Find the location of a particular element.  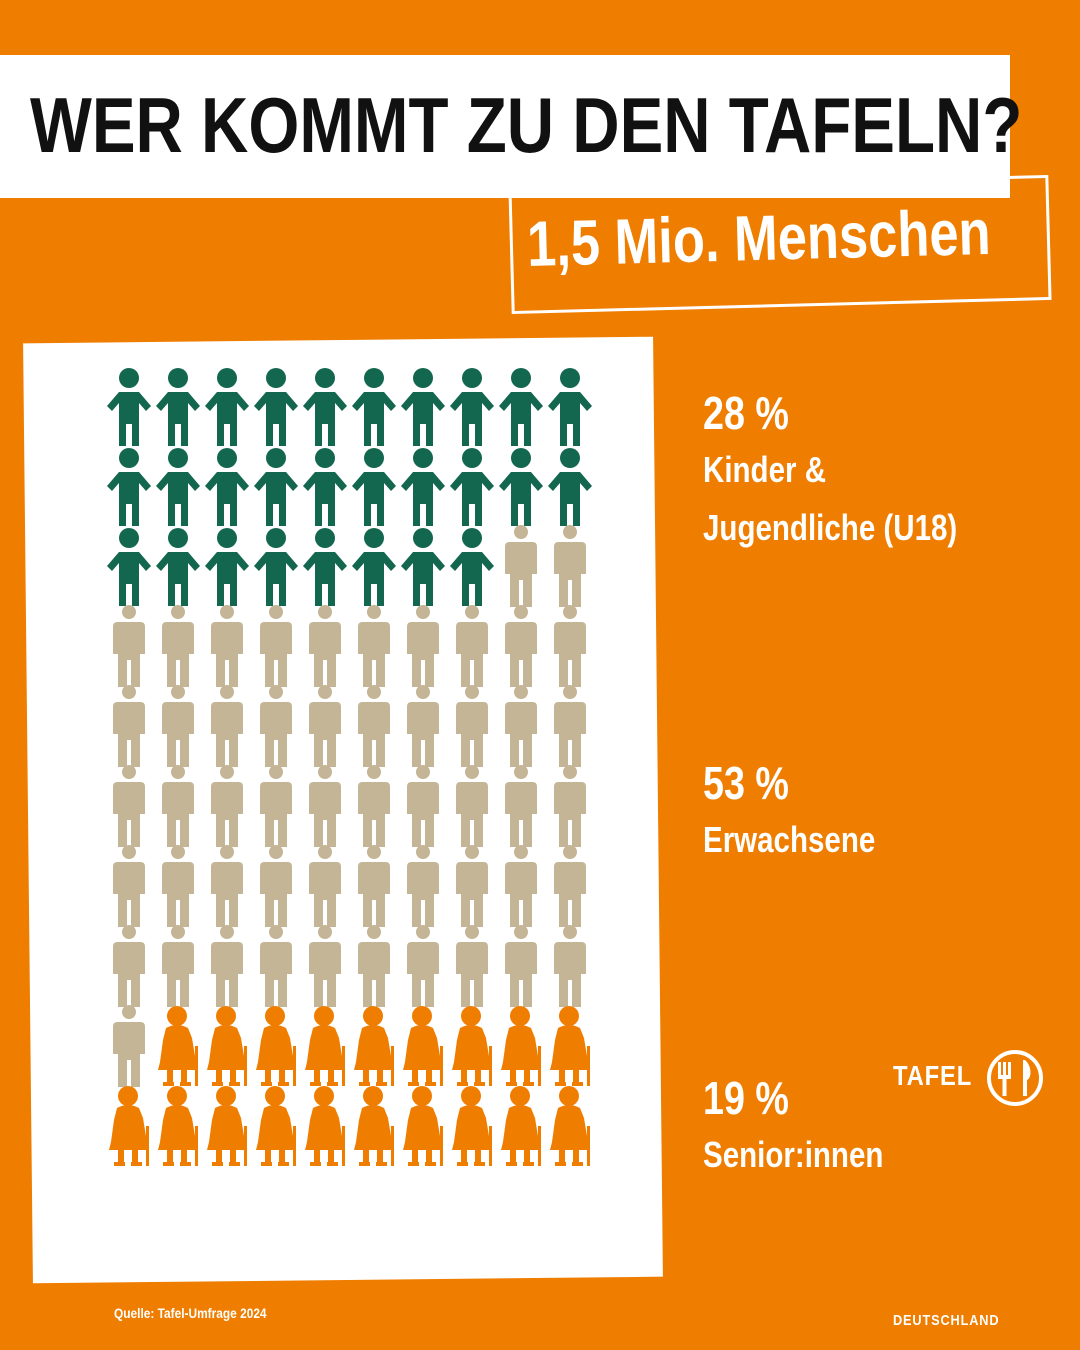

page-subtitle: 1,5 Mio. Menschen is located at coordinates (759, 237).